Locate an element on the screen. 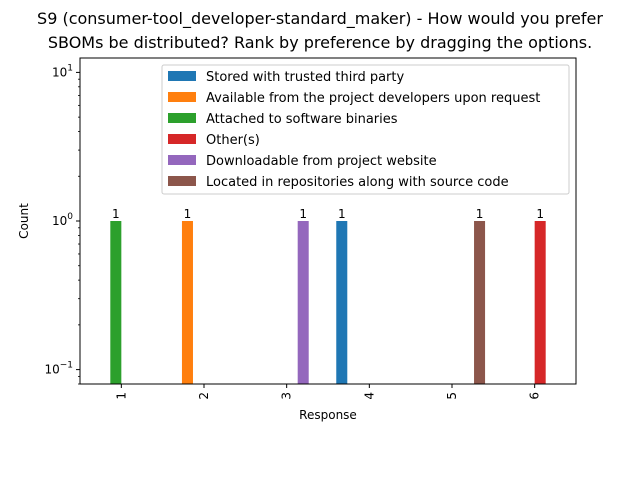 This screenshot has width=640, height=480. data-labels-layer: 1 1 1 1 1 1 is located at coordinates (328, 214).